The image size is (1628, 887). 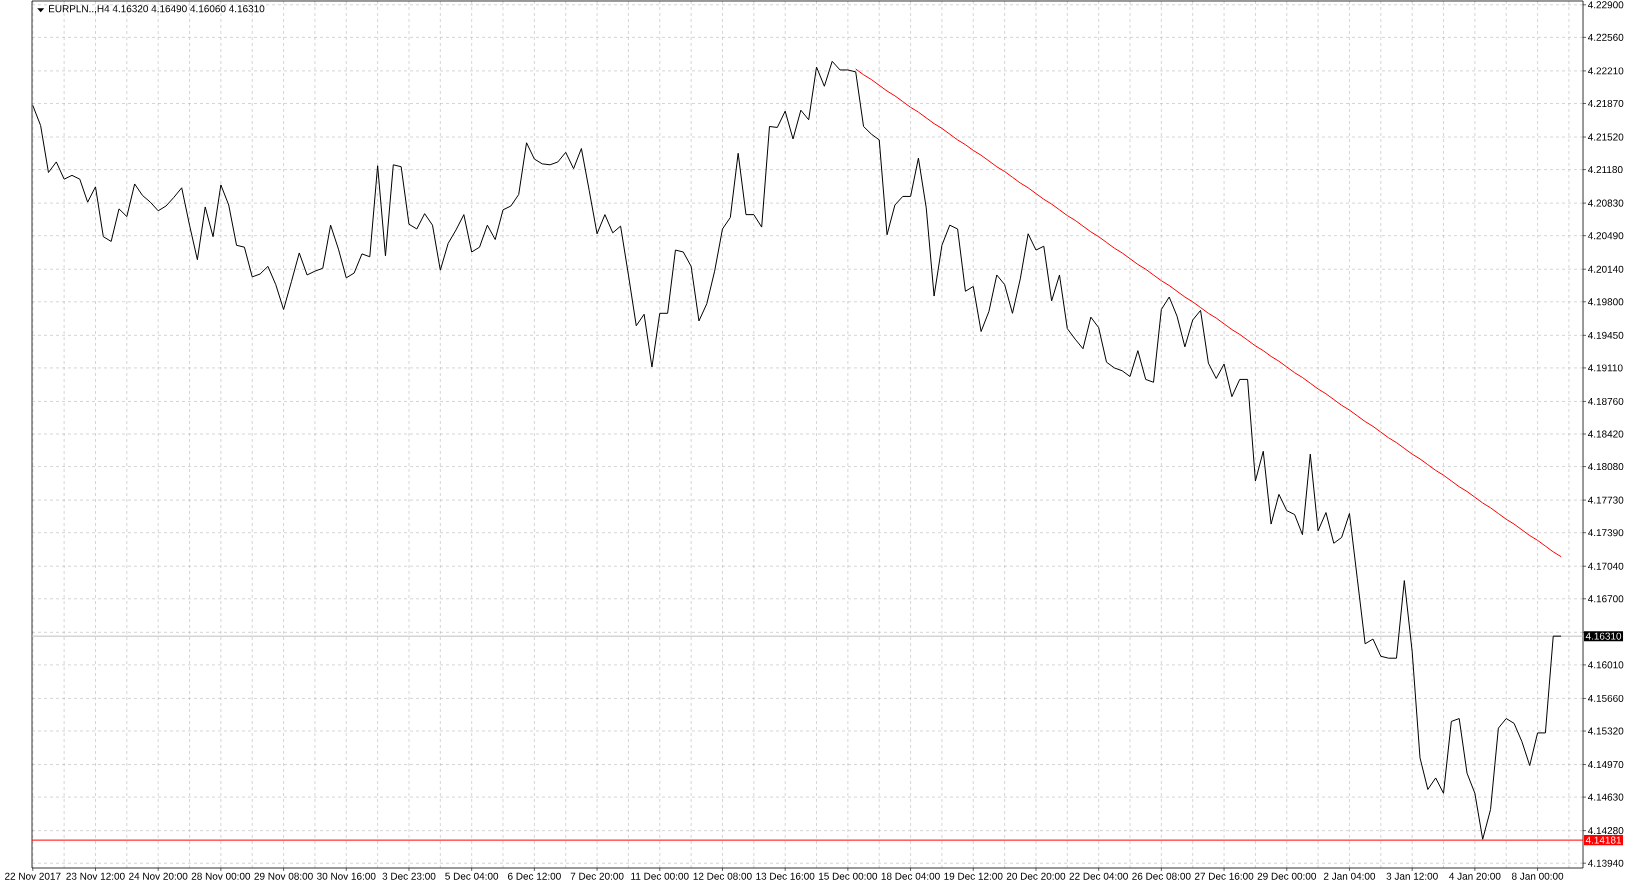 What do you see at coordinates (1605, 665) in the screenshot?
I see `y-tick-label: 4.16010` at bounding box center [1605, 665].